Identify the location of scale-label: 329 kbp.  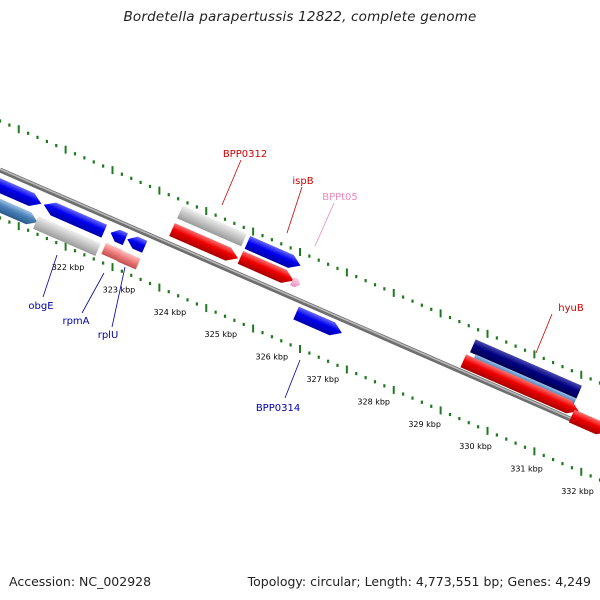
(424, 424).